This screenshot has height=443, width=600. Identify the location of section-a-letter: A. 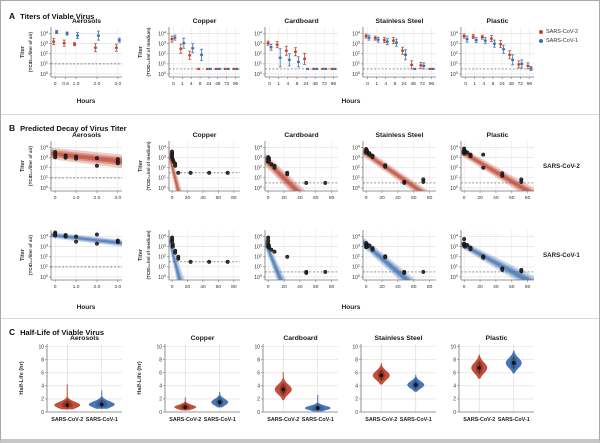
(12, 16).